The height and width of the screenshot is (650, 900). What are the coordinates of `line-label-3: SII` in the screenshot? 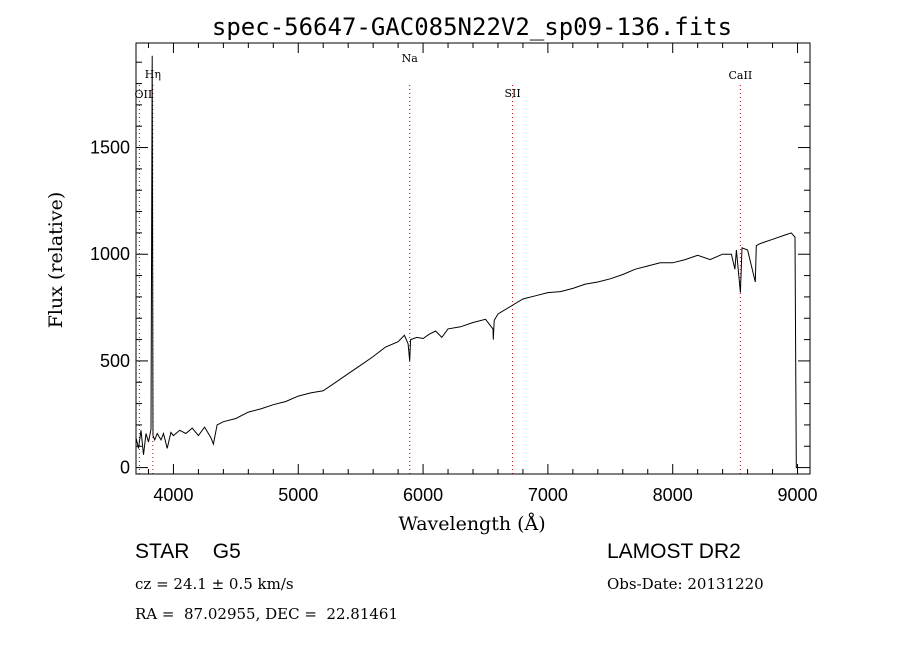 It's located at (512, 93).